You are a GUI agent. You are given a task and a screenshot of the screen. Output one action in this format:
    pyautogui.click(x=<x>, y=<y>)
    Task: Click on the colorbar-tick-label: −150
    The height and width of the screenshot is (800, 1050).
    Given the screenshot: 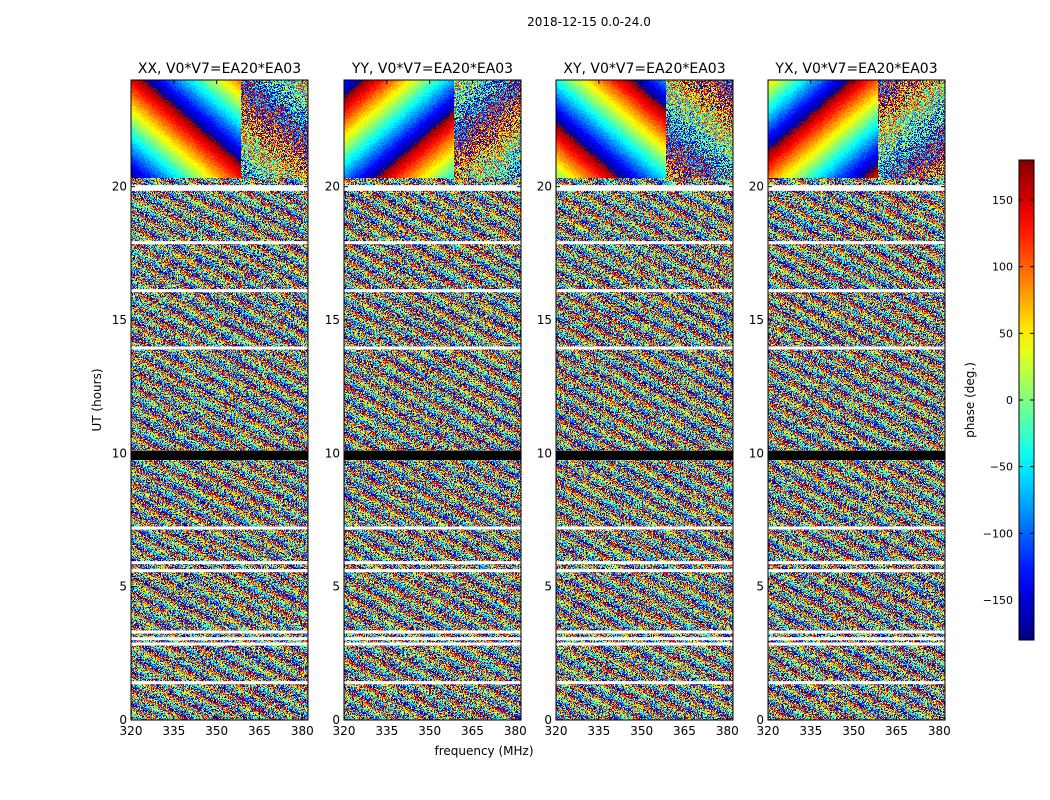 What is the action you would take?
    pyautogui.click(x=998, y=600)
    